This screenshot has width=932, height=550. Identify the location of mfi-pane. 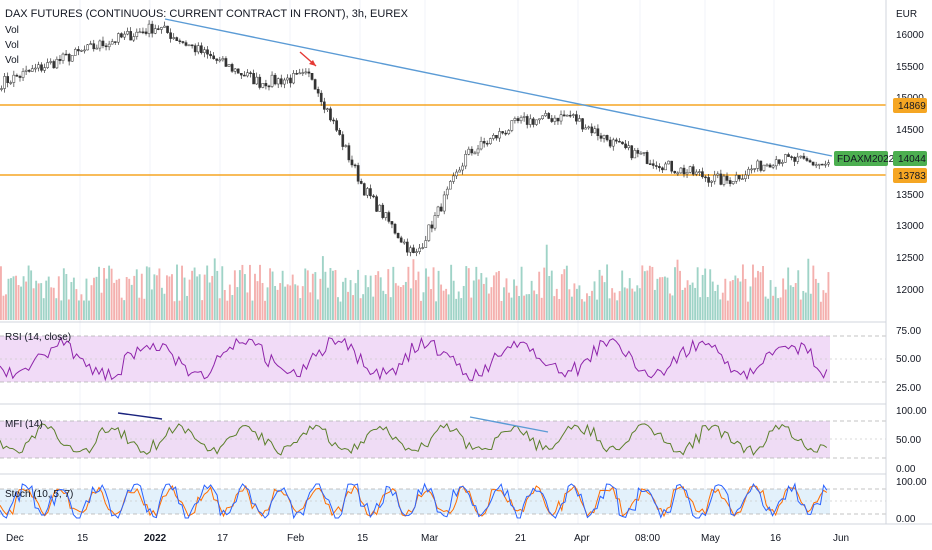
(443, 435).